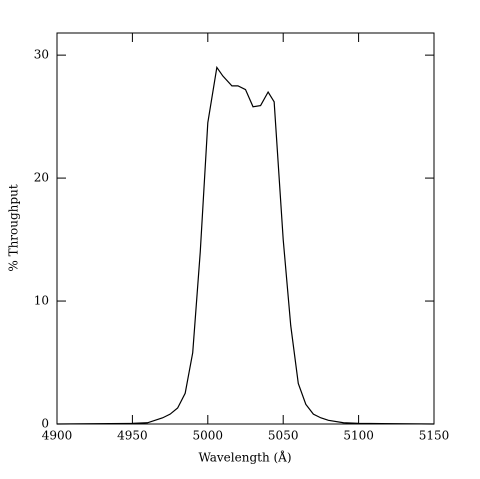  Describe the element at coordinates (244, 457) in the screenshot. I see `x-axis-label: Wavelength (Å)` at that location.